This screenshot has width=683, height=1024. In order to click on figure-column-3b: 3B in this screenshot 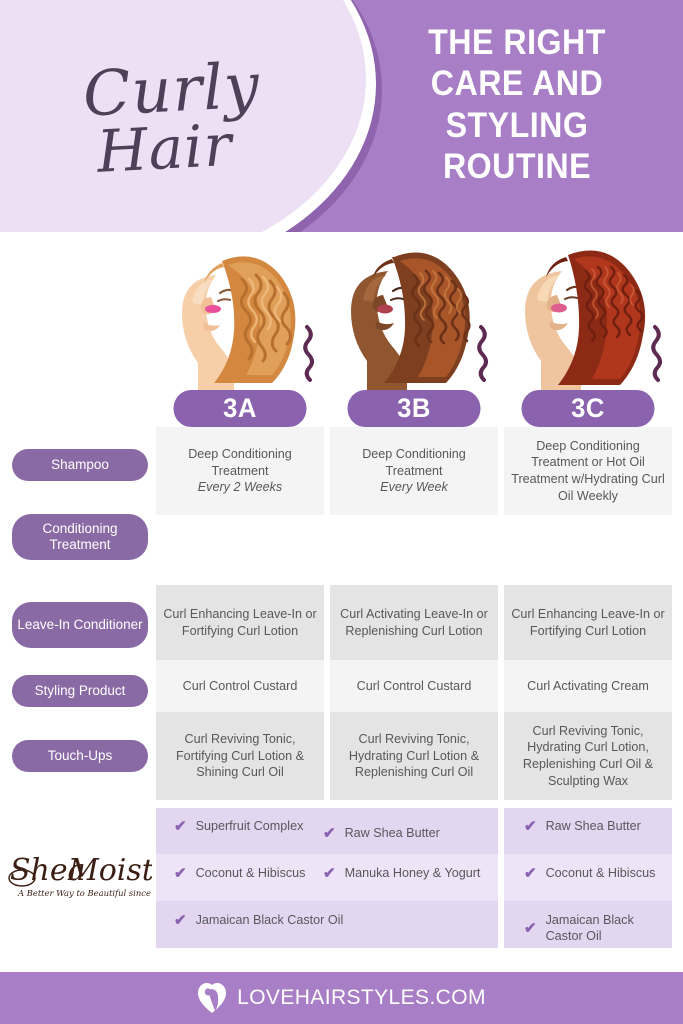, I will do `click(414, 329)`.